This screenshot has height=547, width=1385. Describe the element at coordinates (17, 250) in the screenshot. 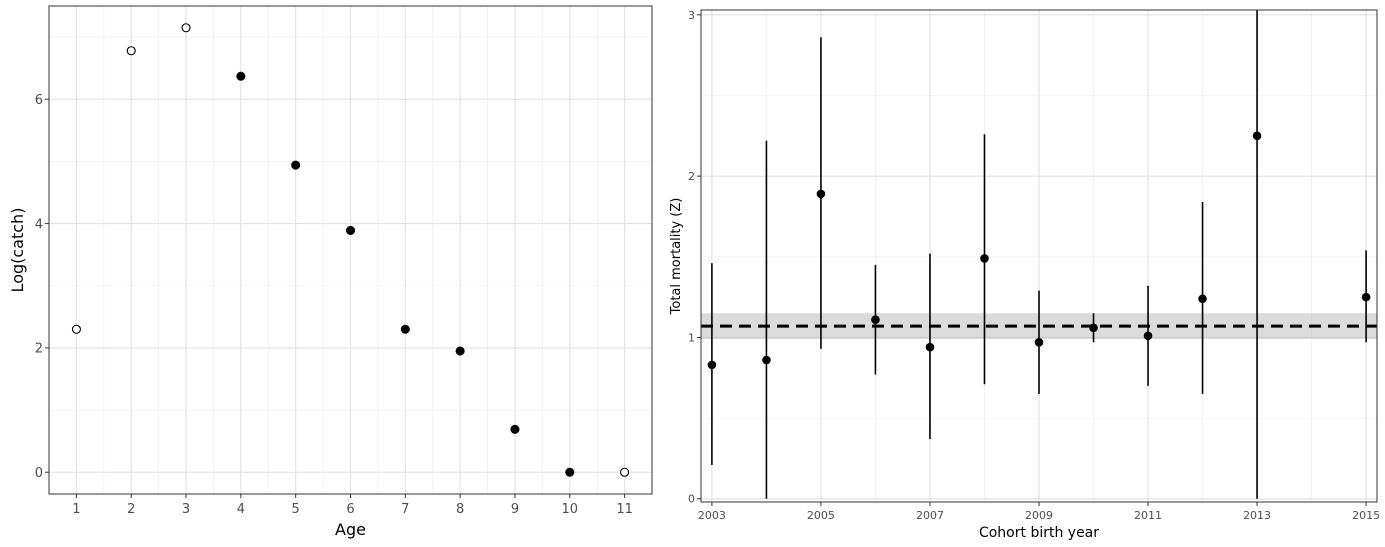

I see `left-y-axis-title: Log(catch)` at that location.